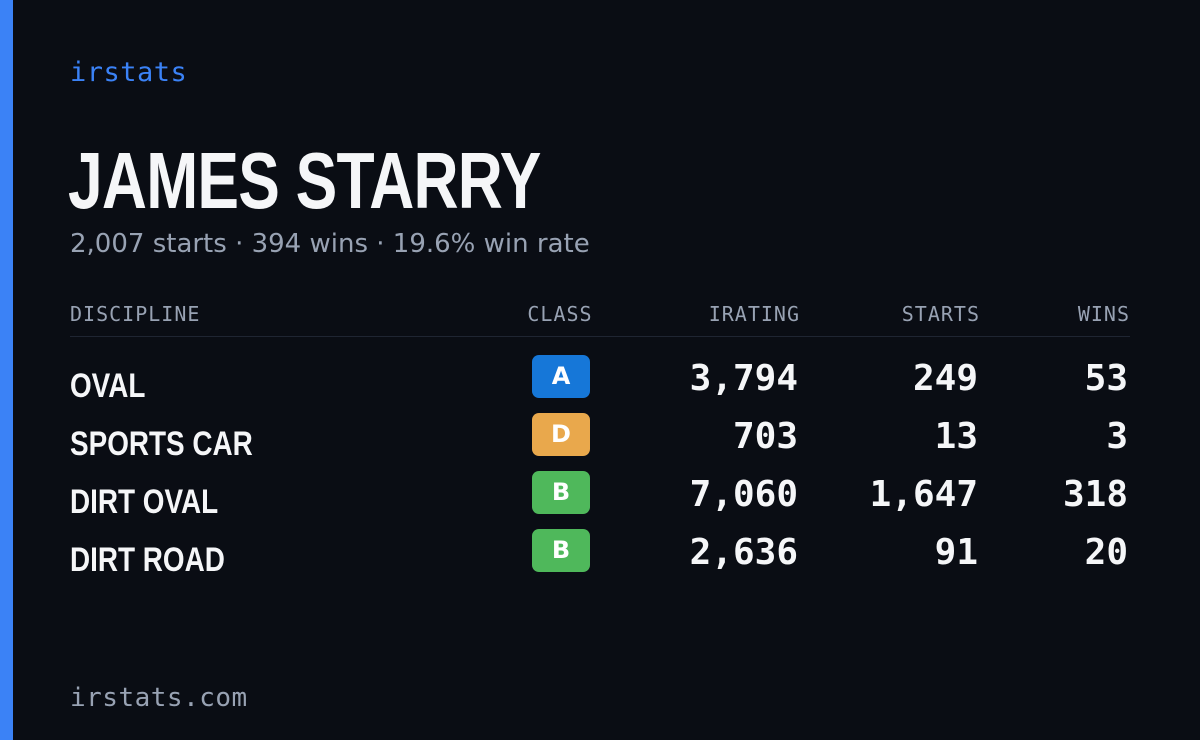 The image size is (1200, 740). What do you see at coordinates (1117, 436) in the screenshot?
I see `wins-value: 3` at bounding box center [1117, 436].